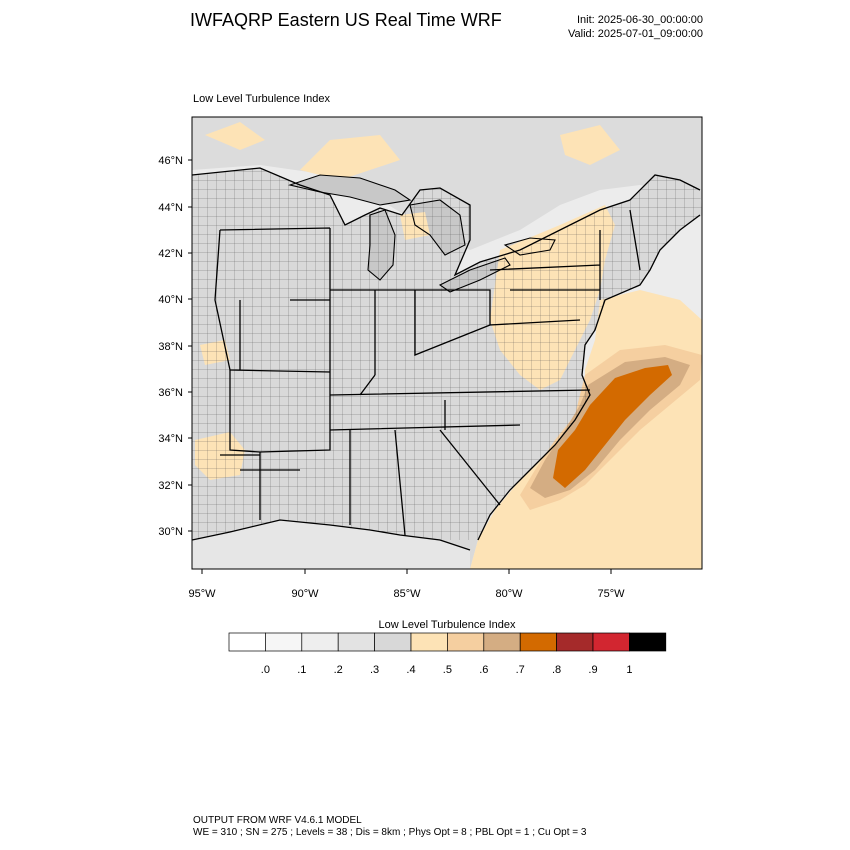 This screenshot has width=850, height=850. I want to click on lat-label: 44°N, so click(170, 208).